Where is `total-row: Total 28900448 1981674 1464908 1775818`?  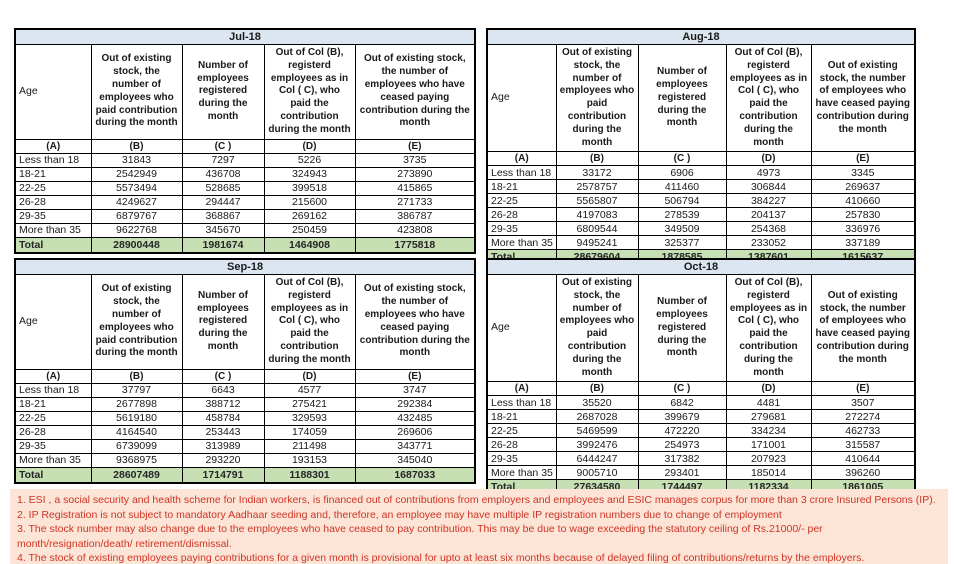 total-row: Total 28900448 1981674 1464908 1775818 is located at coordinates (245, 245).